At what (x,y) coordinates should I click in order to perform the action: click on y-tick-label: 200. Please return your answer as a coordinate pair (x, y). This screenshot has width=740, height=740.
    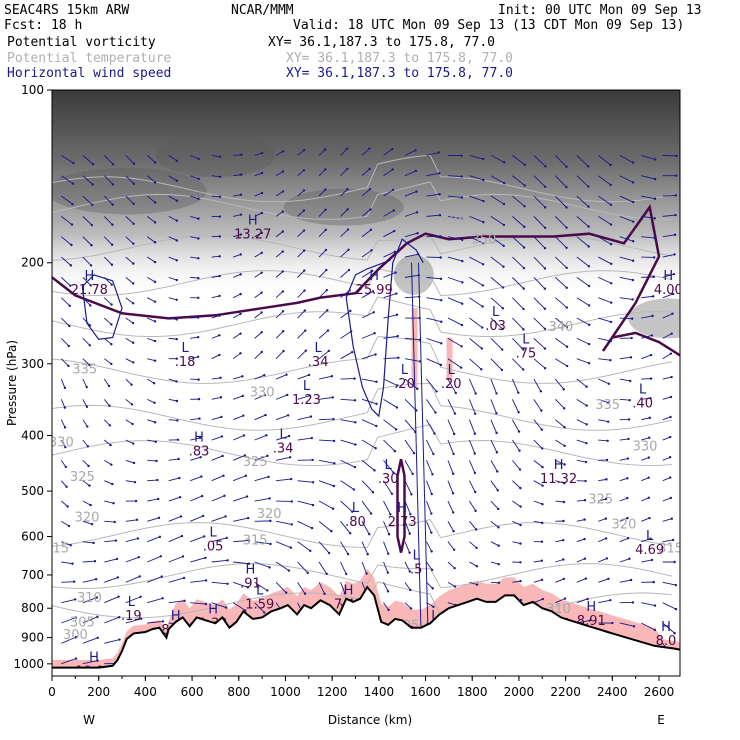
    Looking at the image, I should click on (32, 263).